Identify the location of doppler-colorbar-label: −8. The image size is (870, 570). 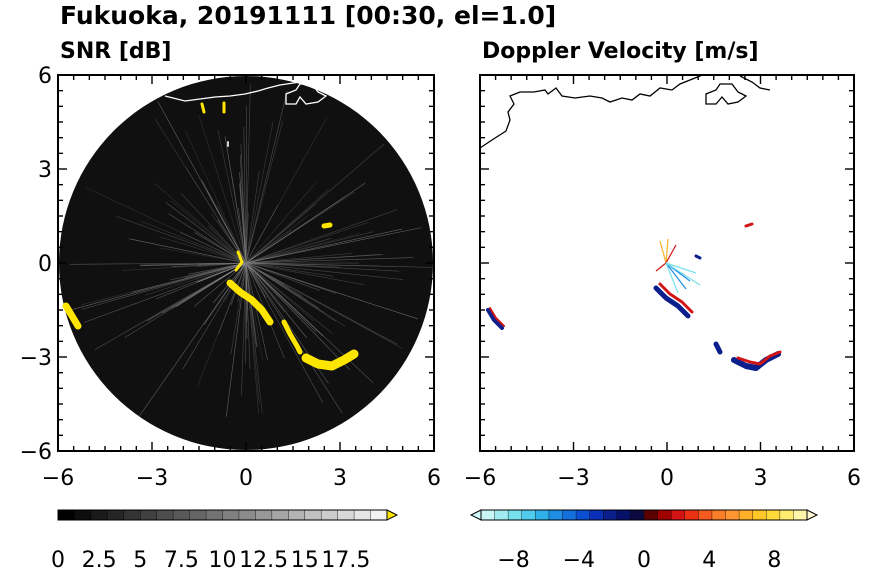
(513, 559).